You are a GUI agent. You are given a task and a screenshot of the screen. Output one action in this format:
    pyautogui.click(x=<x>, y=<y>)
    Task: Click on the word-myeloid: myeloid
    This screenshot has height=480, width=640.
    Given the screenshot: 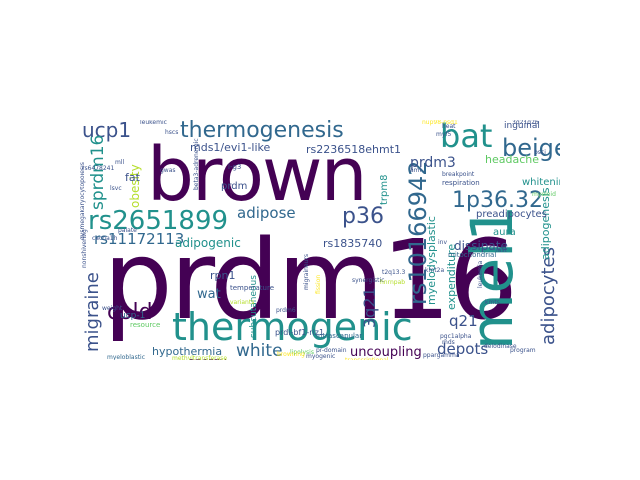 What is the action you would take?
    pyautogui.click(x=544, y=194)
    